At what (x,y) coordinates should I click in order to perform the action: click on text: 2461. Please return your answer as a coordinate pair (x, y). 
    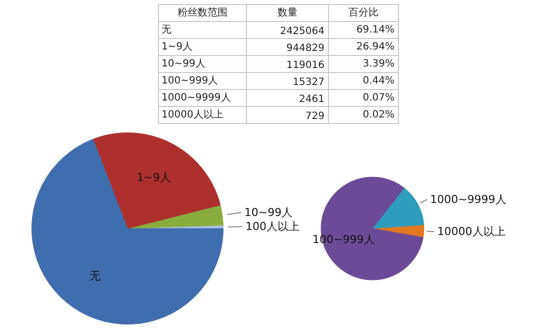
    Looking at the image, I should click on (312, 99).